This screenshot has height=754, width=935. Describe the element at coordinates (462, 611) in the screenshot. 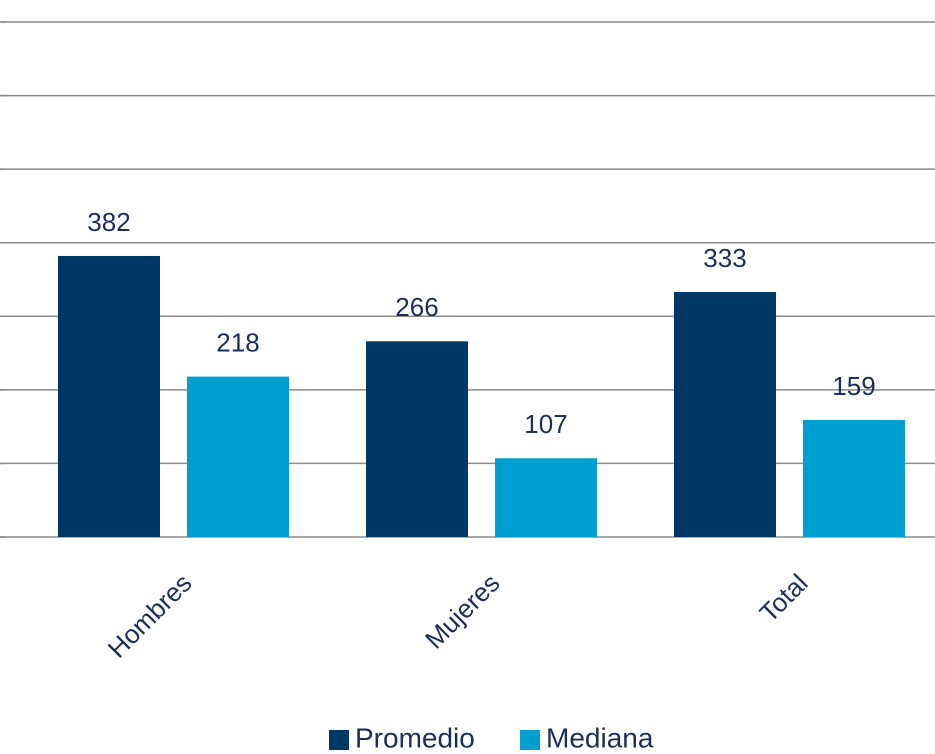

I see `x-tick-label: Mujeres` at that location.